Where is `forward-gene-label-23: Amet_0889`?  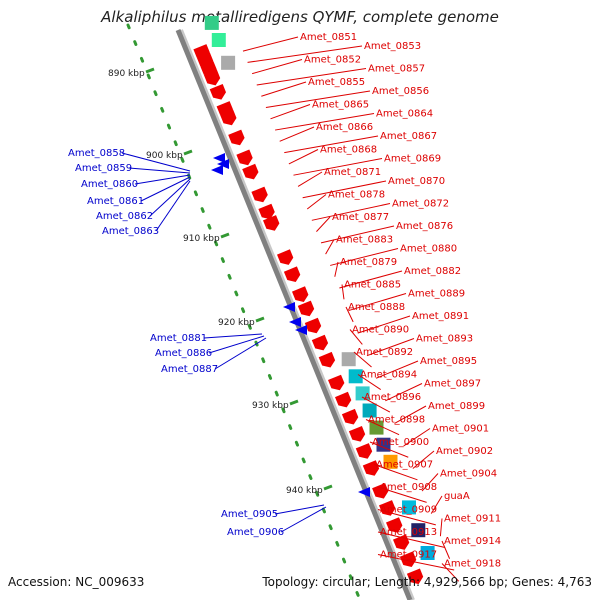
forward-gene-label-23: Amet_0889 is located at coordinates (436, 294).